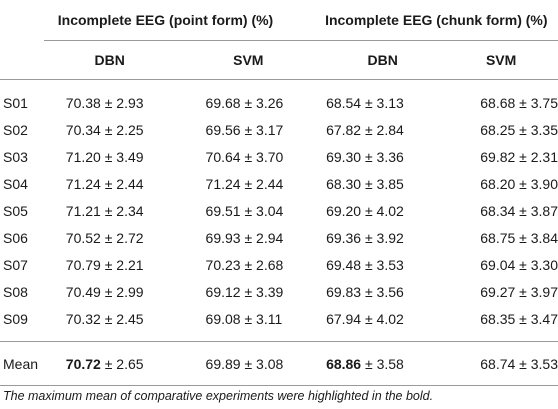 The height and width of the screenshot is (409, 558). What do you see at coordinates (244, 291) in the screenshot?
I see `table-cell: 69.12 ± 3.39` at bounding box center [244, 291].